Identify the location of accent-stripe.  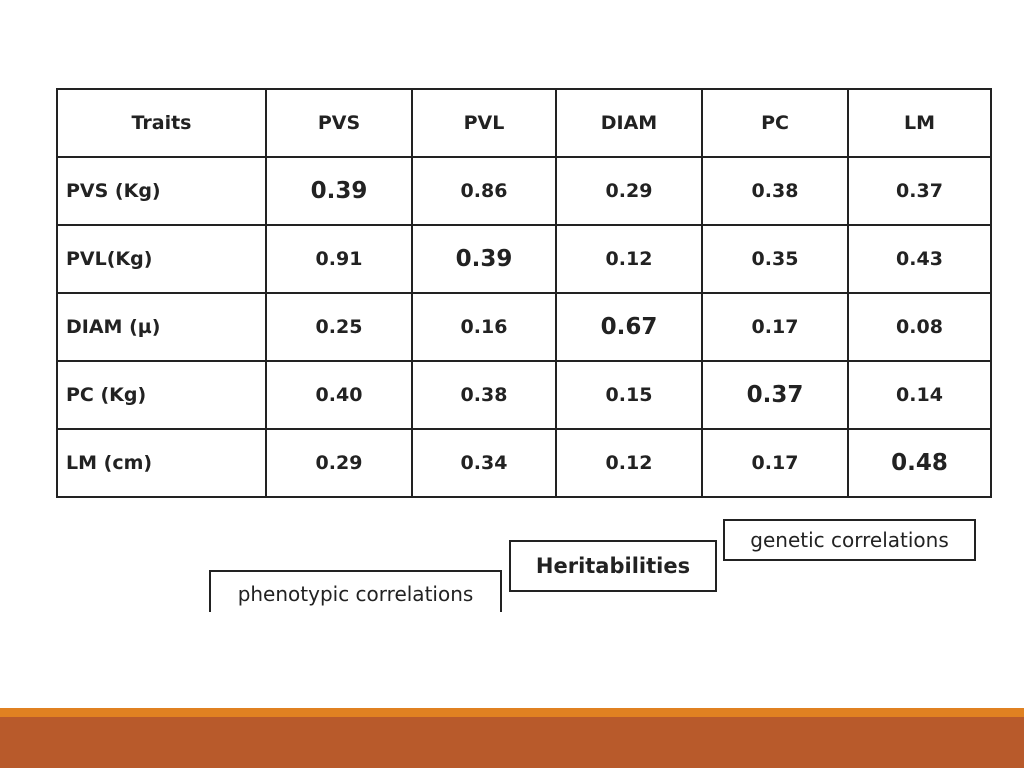
(512, 712).